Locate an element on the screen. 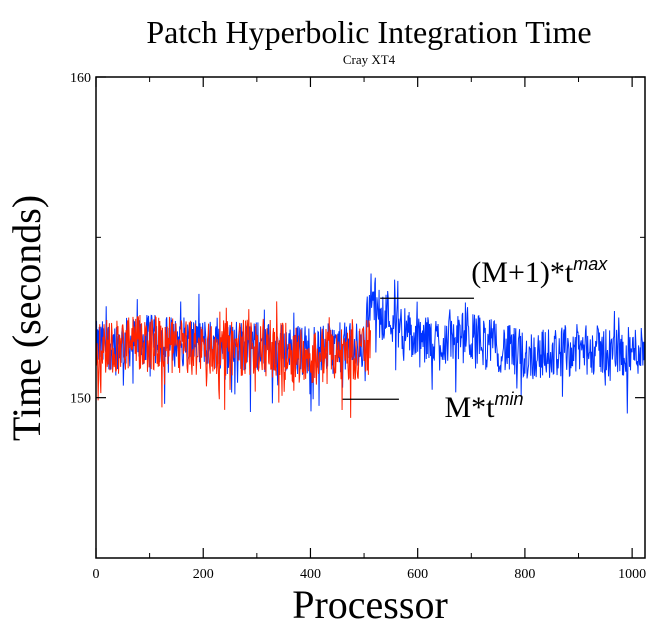 Image resolution: width=649 pixels, height=626 pixels. x-tick-label: 200 is located at coordinates (203, 574).